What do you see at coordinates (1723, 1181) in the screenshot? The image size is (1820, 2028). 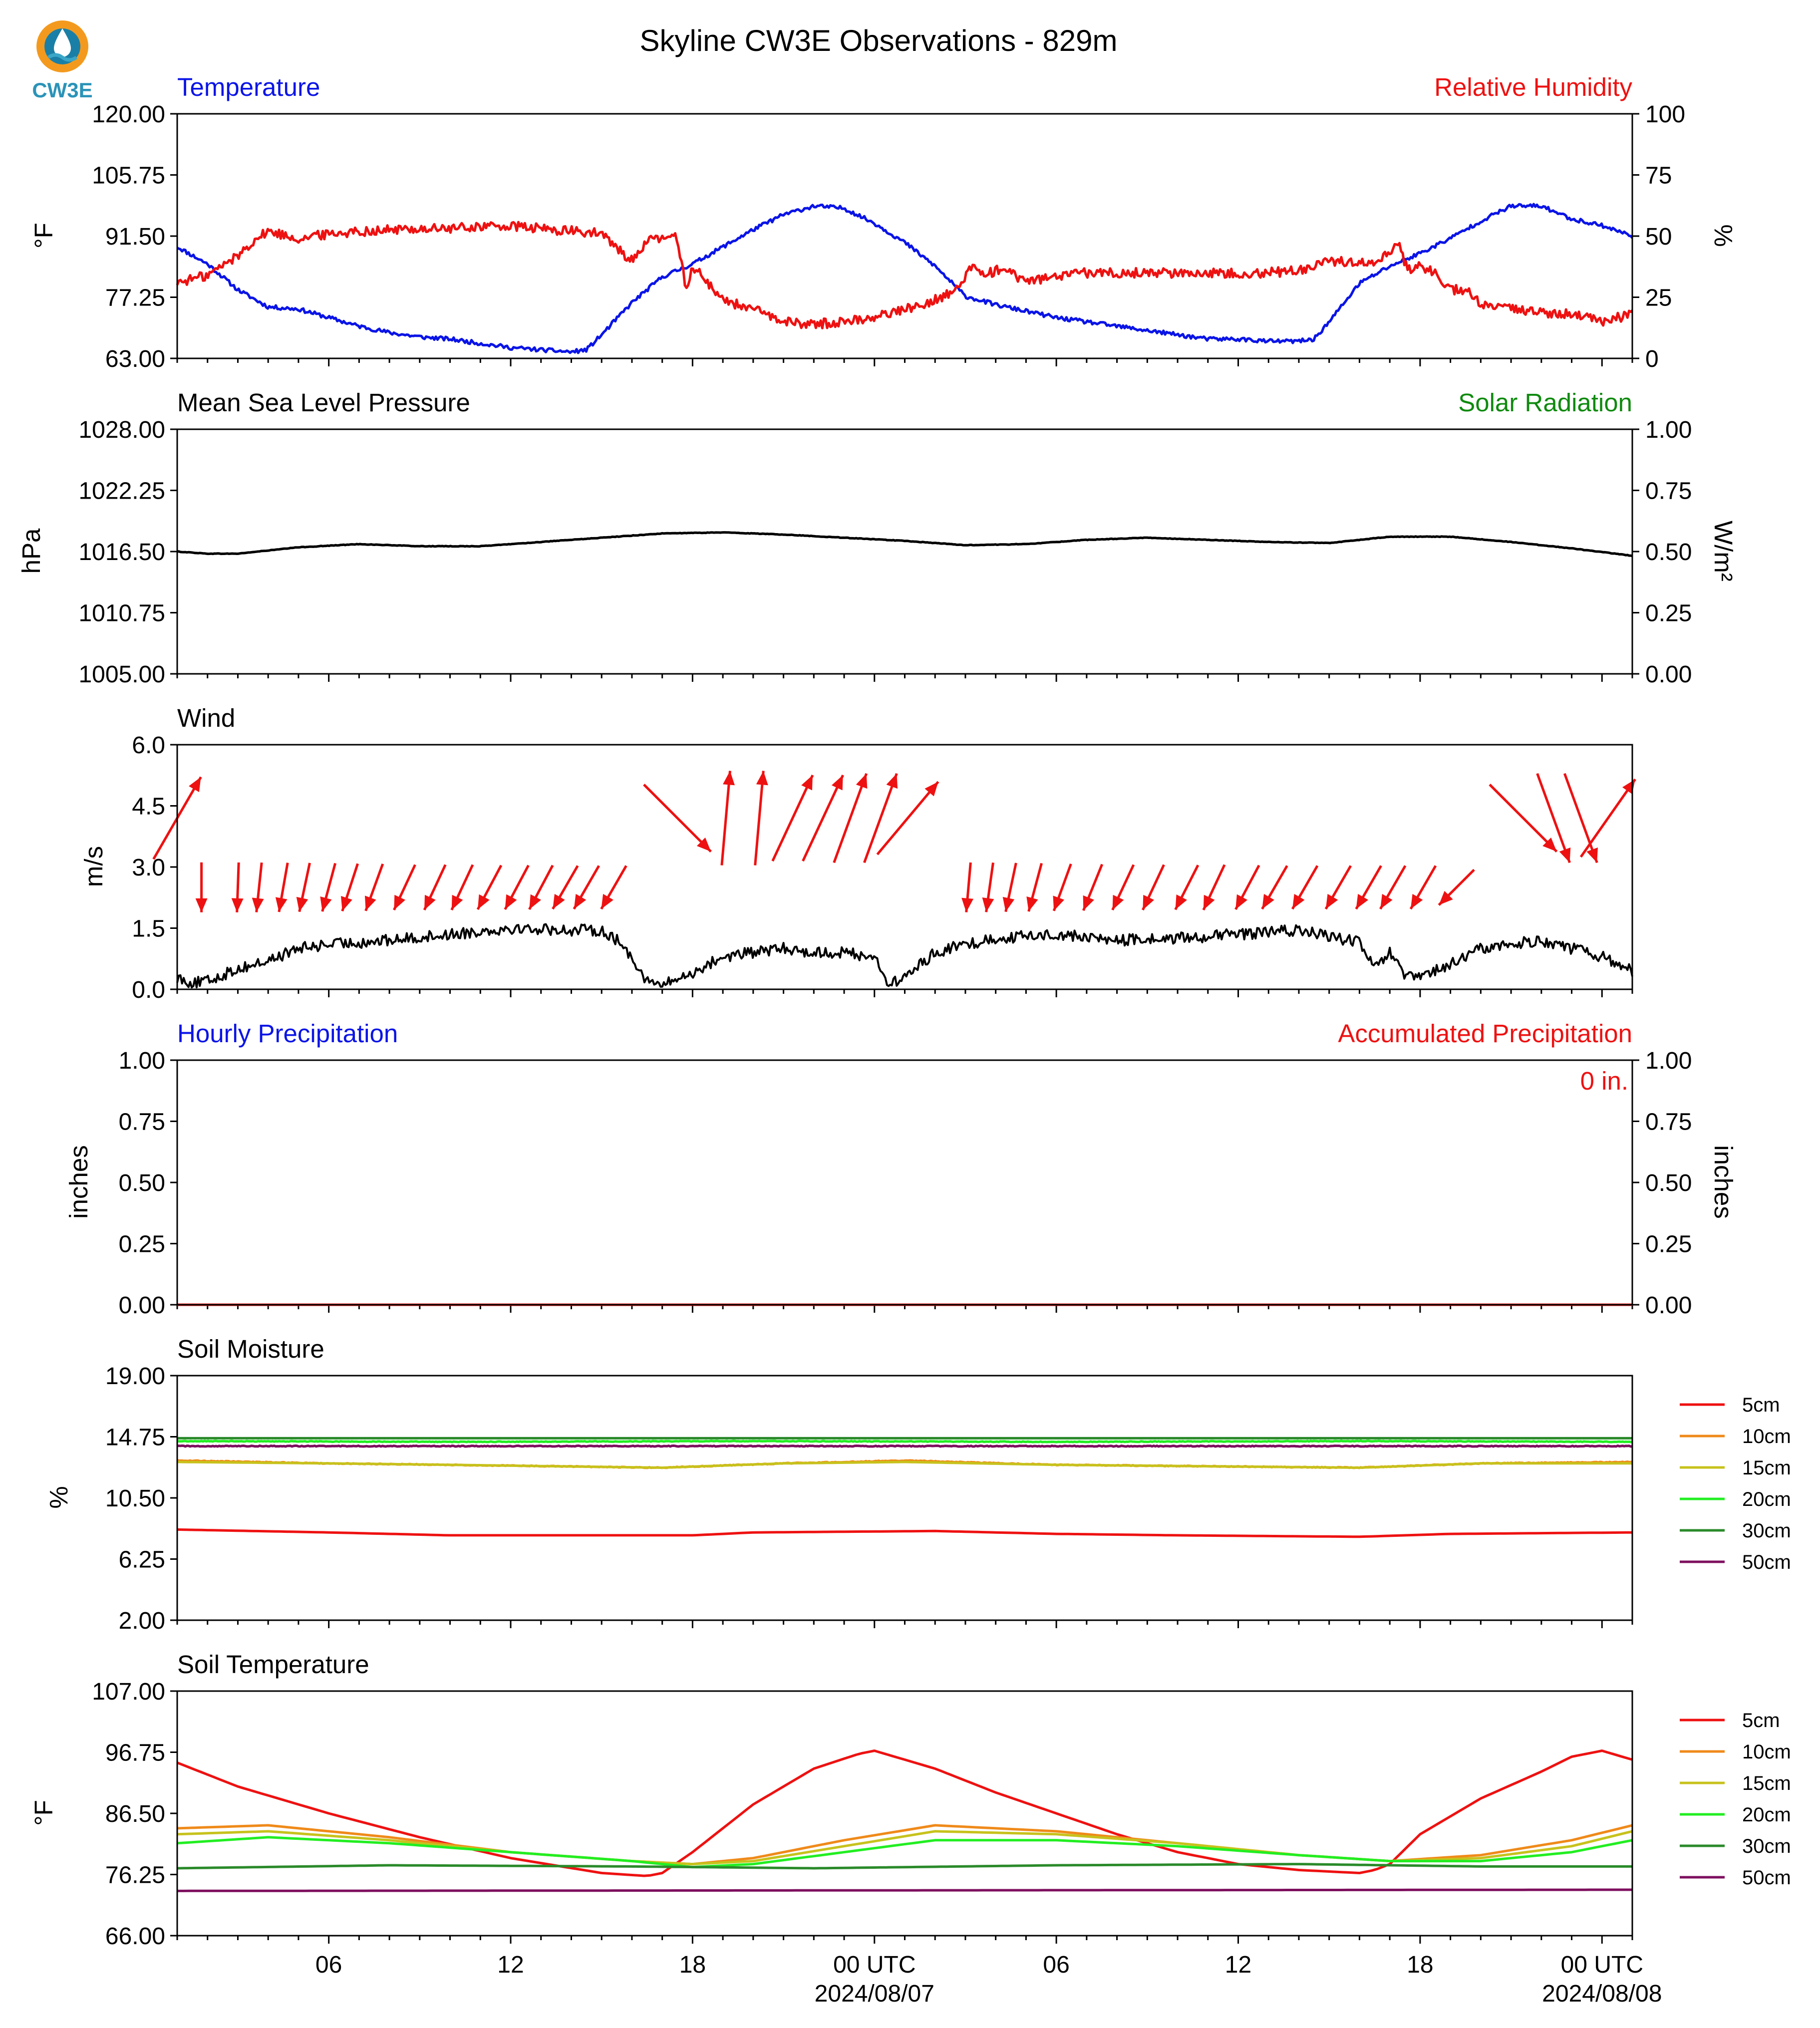 I see `accum-precip-ylabel: inches` at bounding box center [1723, 1181].